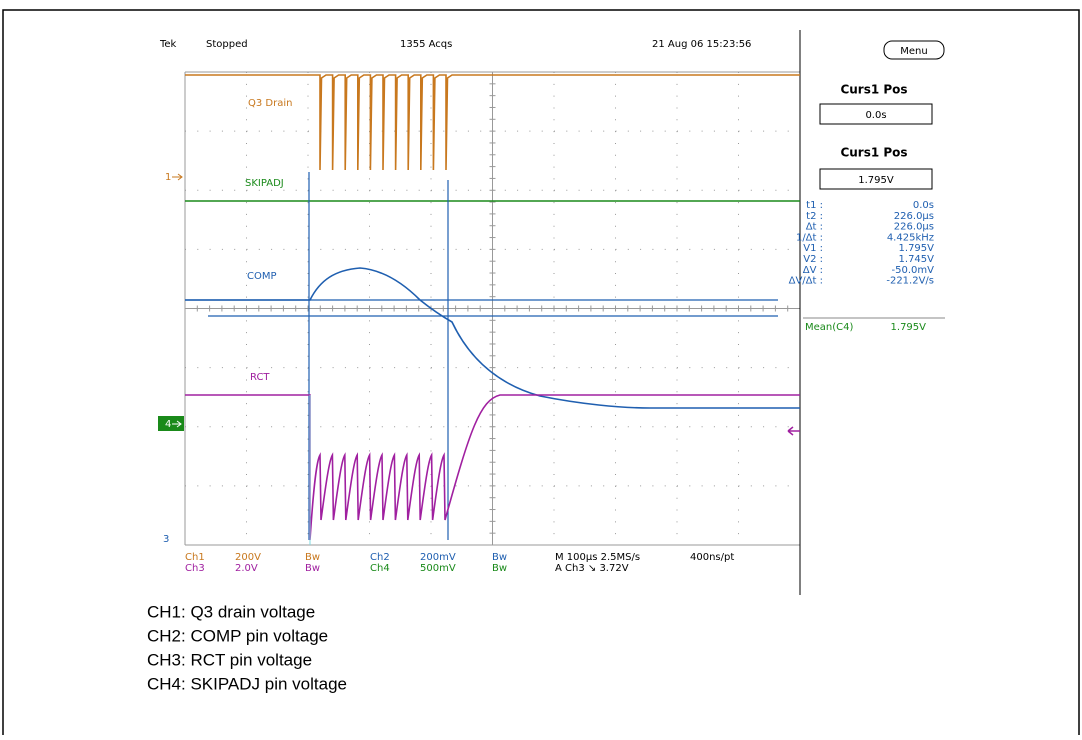  Describe the element at coordinates (262, 276) in the screenshot. I see `trace-label: COMP` at that location.